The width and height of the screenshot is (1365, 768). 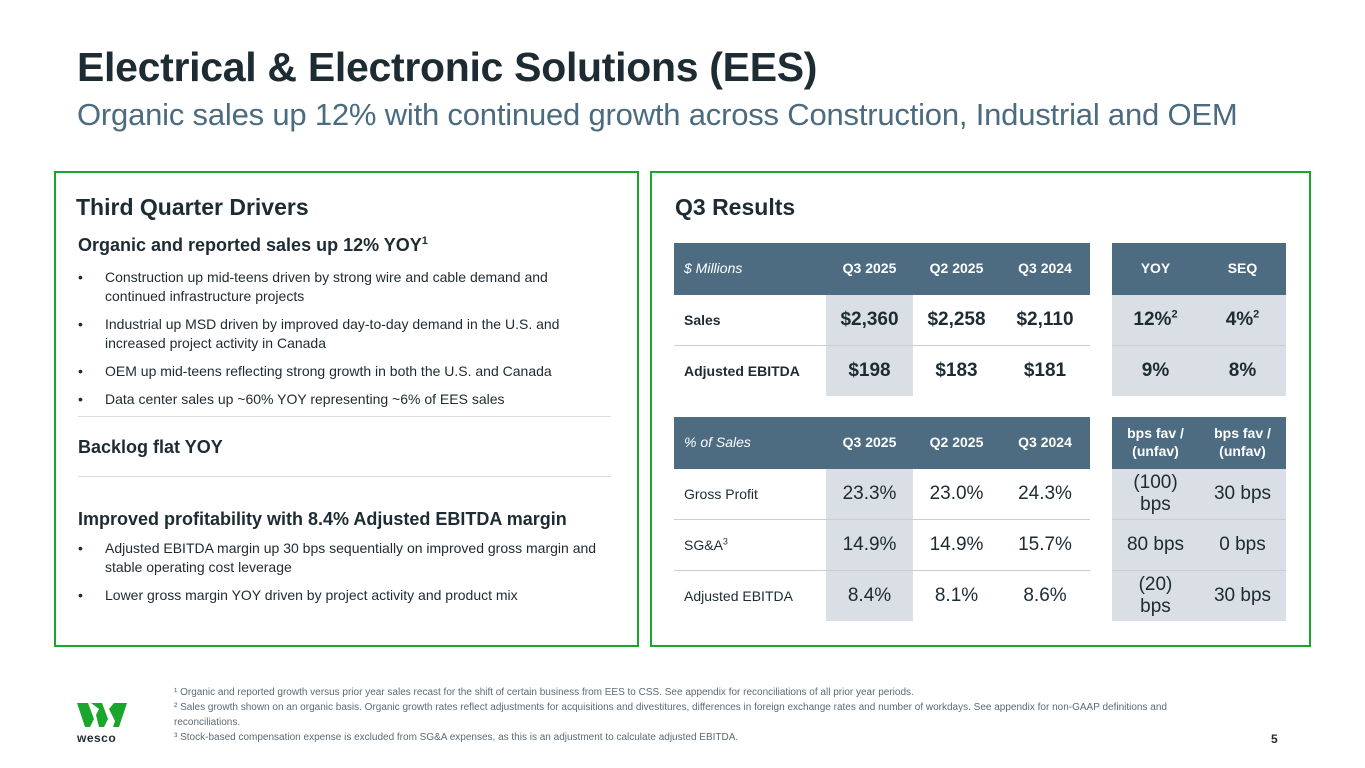 I want to click on table-row: (100) bps 30 bps, so click(x=1199, y=494).